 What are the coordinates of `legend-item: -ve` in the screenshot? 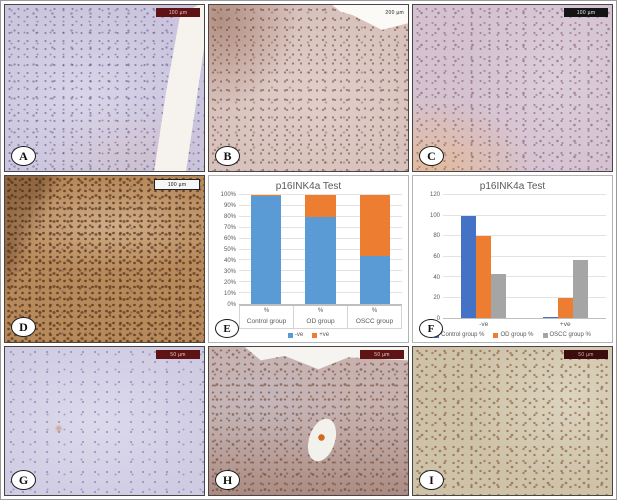 It's located at (295, 335).